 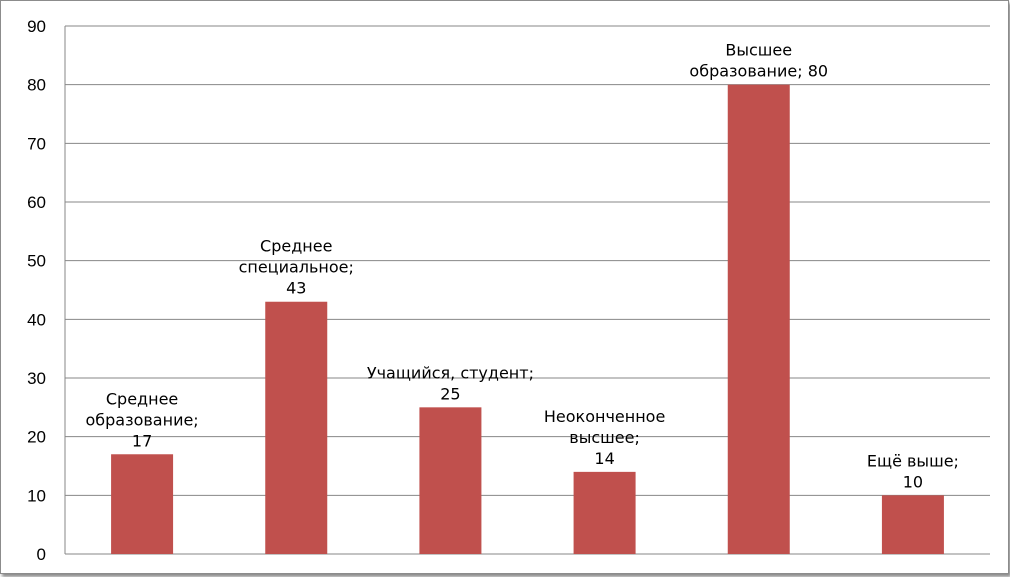 I want to click on y-tick-label: 40, so click(x=36, y=319).